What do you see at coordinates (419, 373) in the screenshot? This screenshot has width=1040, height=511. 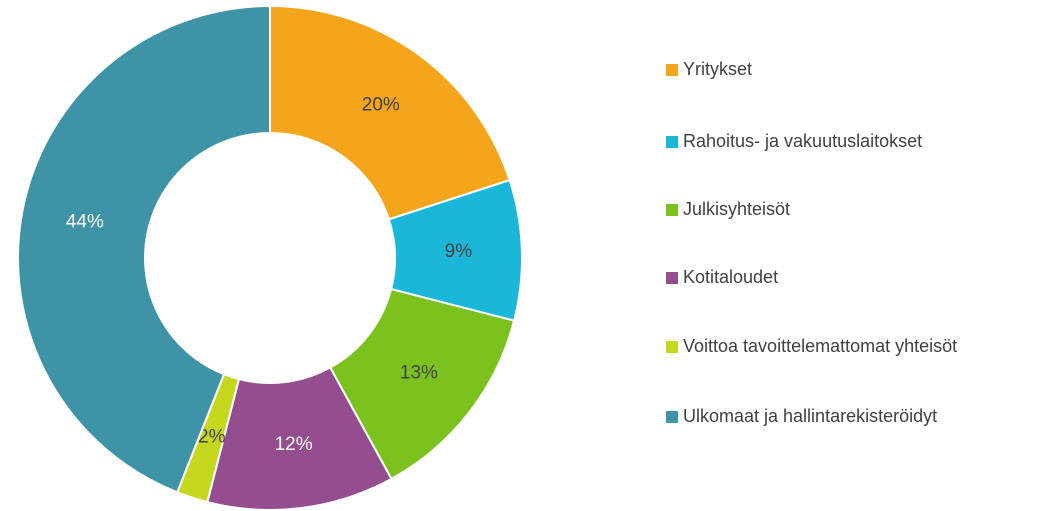 I see `data-label: 13%` at bounding box center [419, 373].